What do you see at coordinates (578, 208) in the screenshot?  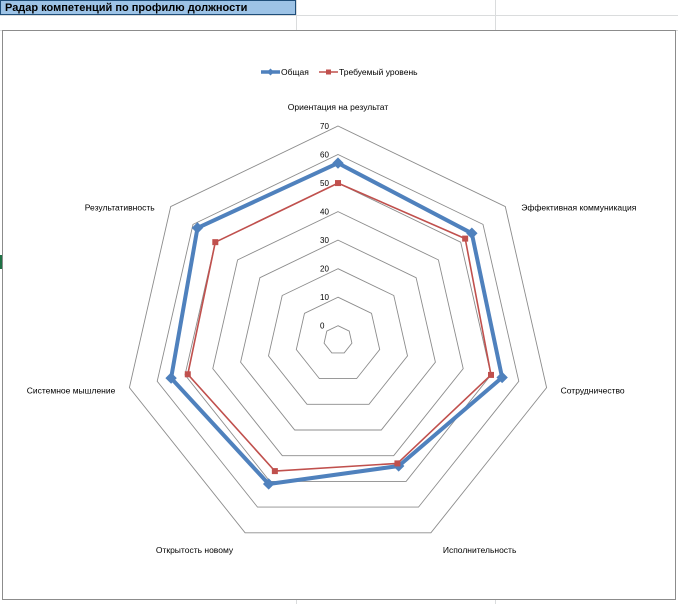 I see `category-label: Эффективная коммуникация` at bounding box center [578, 208].